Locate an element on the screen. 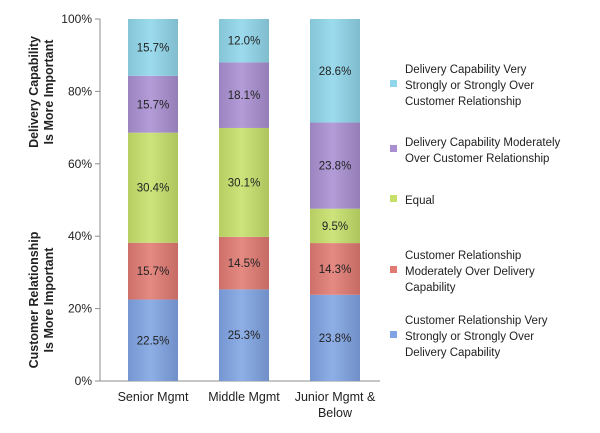 This screenshot has height=433, width=600. y-tick-label: 40% is located at coordinates (80, 236).